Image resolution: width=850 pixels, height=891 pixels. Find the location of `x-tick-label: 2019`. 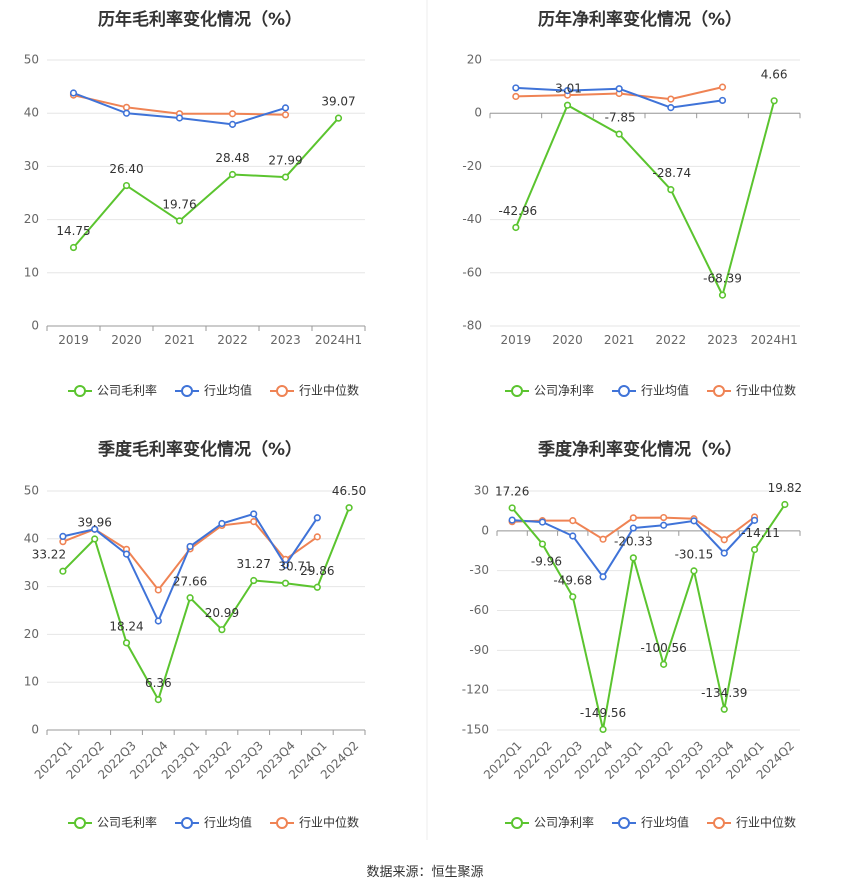

x-tick-label: 2019 is located at coordinates (516, 340).